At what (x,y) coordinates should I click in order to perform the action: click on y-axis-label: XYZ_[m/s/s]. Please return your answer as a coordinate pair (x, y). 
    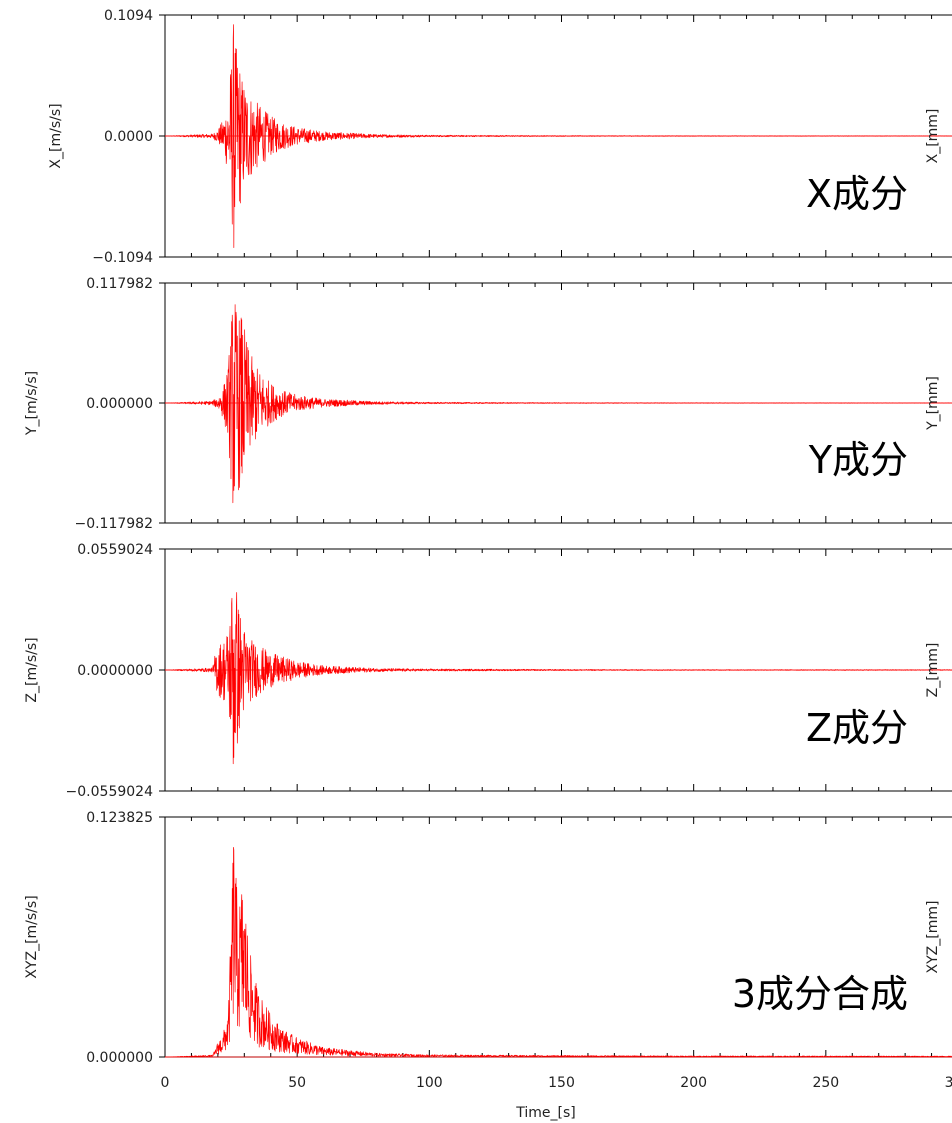
    Looking at the image, I should click on (32, 936).